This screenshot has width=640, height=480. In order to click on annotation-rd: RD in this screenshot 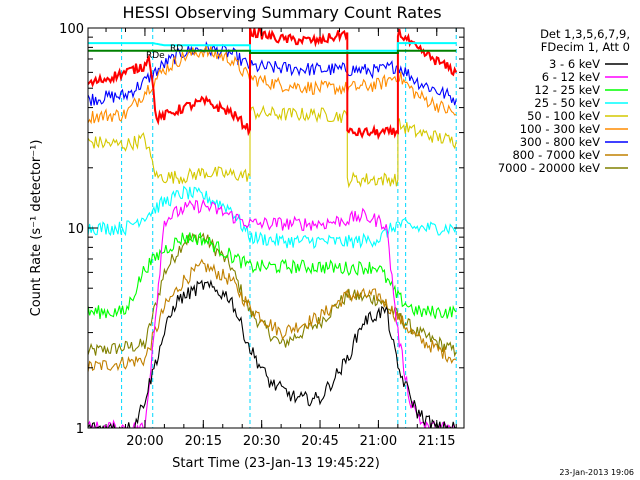, I will do `click(176, 49)`.